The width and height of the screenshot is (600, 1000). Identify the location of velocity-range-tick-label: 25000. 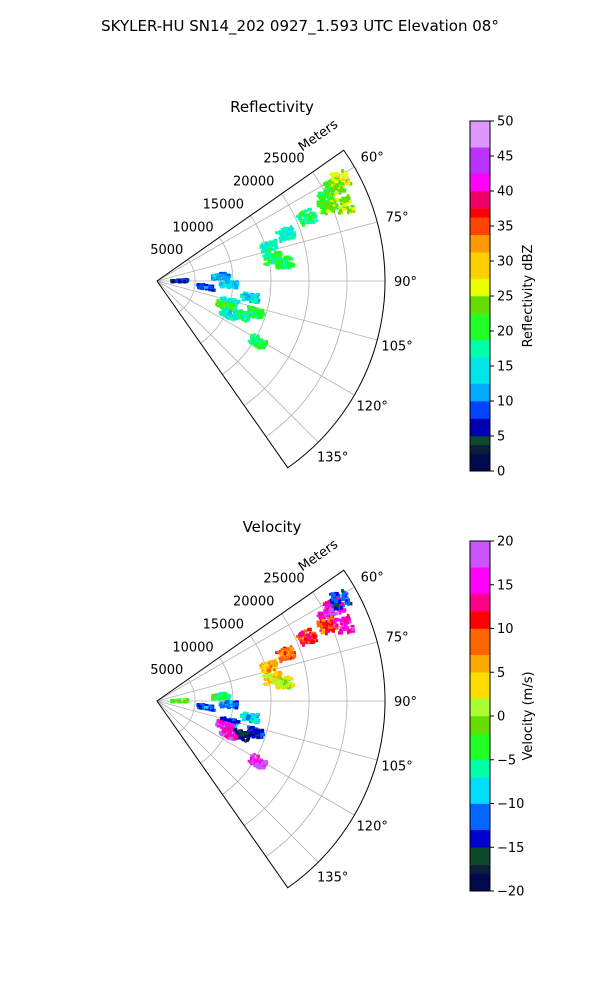
(283, 579).